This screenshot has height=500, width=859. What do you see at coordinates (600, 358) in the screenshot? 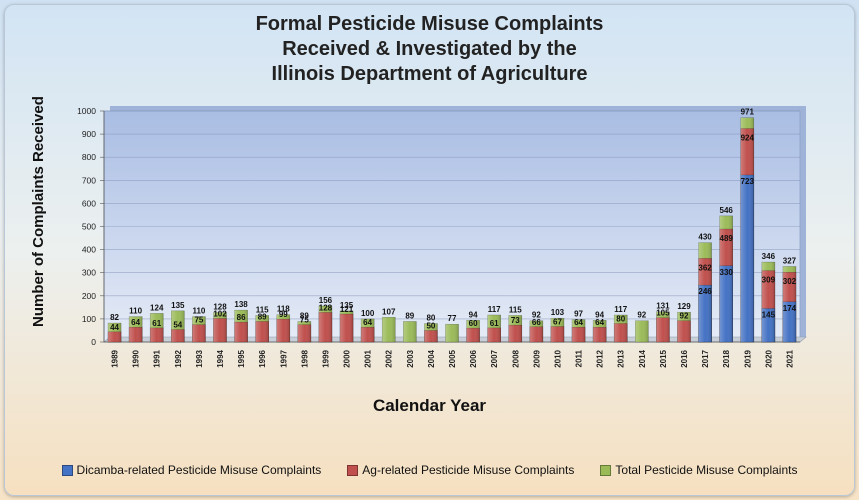
I see `x-tick-label: 2012` at bounding box center [600, 358].